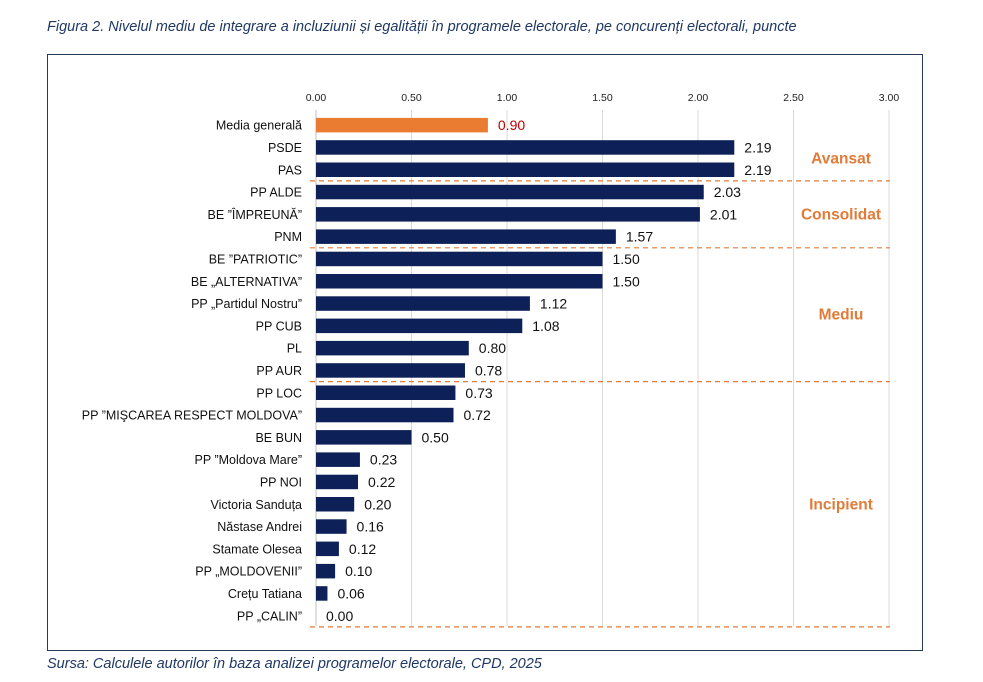  What do you see at coordinates (553, 304) in the screenshot?
I see `data-label: 1.12` at bounding box center [553, 304].